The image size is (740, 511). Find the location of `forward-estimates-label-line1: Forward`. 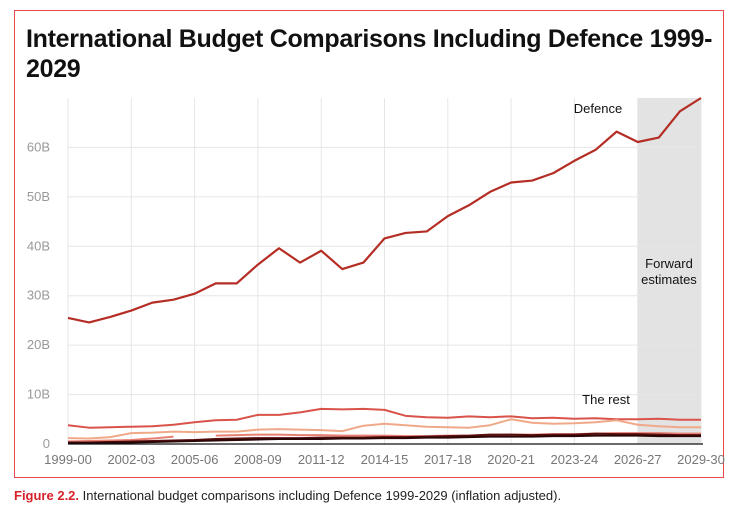

forward-estimates-label-line1: Forward is located at coordinates (669, 263).